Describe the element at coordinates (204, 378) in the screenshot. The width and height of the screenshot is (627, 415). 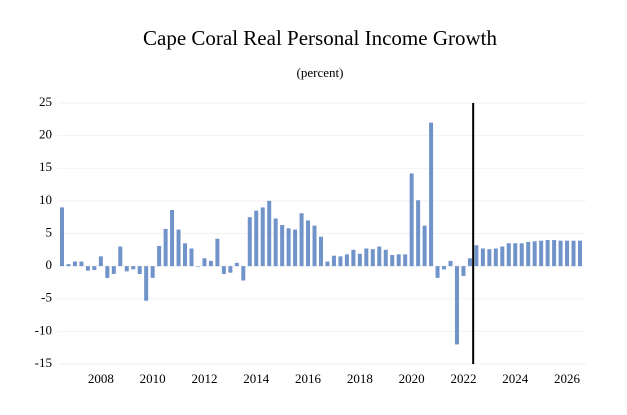
I see `x-tick-label: 2012` at that location.